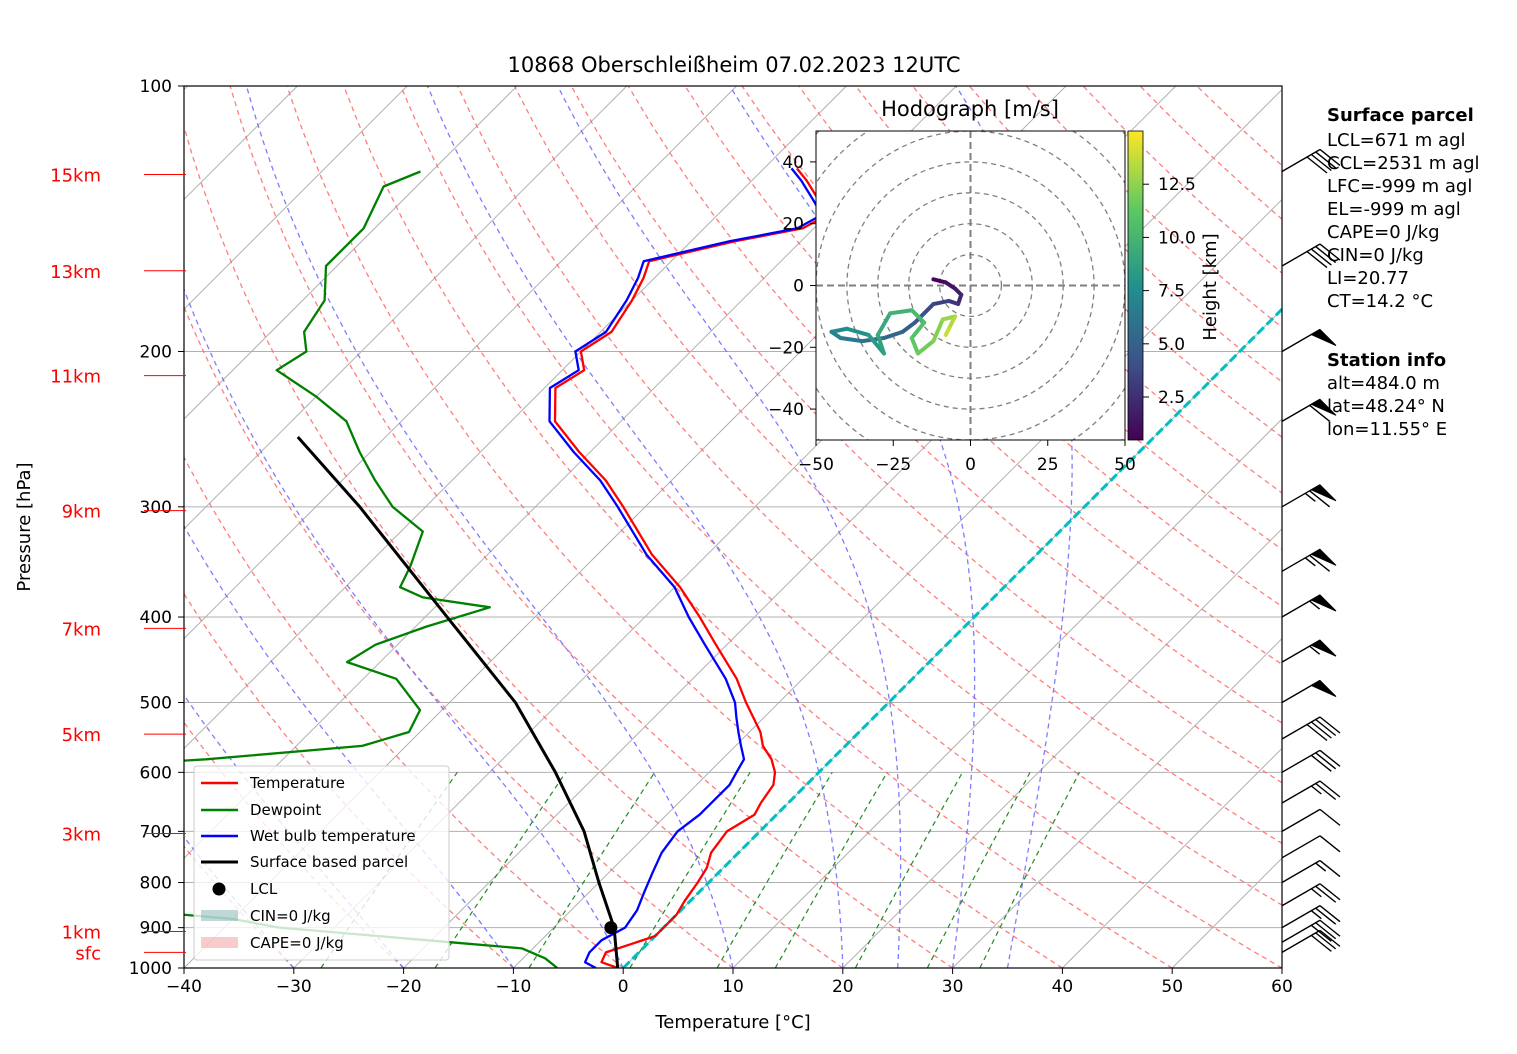 The image size is (1517, 1054). Describe the element at coordinates (1399, 186) in the screenshot. I see `surface-parcel-line: LFC=-999 m agl` at that location.